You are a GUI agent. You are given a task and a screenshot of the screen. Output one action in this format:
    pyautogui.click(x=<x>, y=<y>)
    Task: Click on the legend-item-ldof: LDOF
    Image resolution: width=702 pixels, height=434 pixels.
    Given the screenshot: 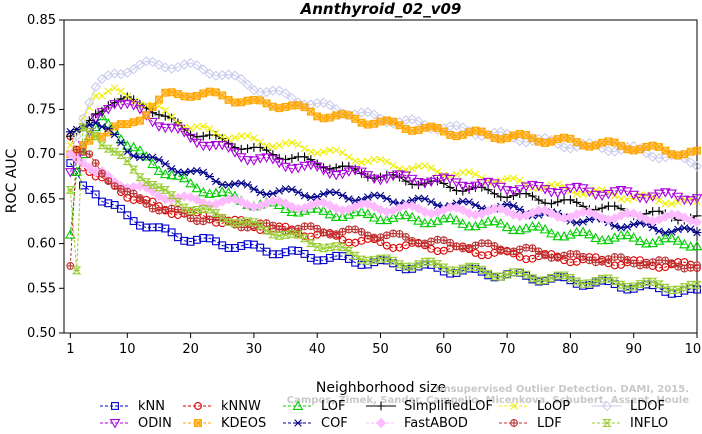 What is the action you would take?
    pyautogui.click(x=628, y=406)
    